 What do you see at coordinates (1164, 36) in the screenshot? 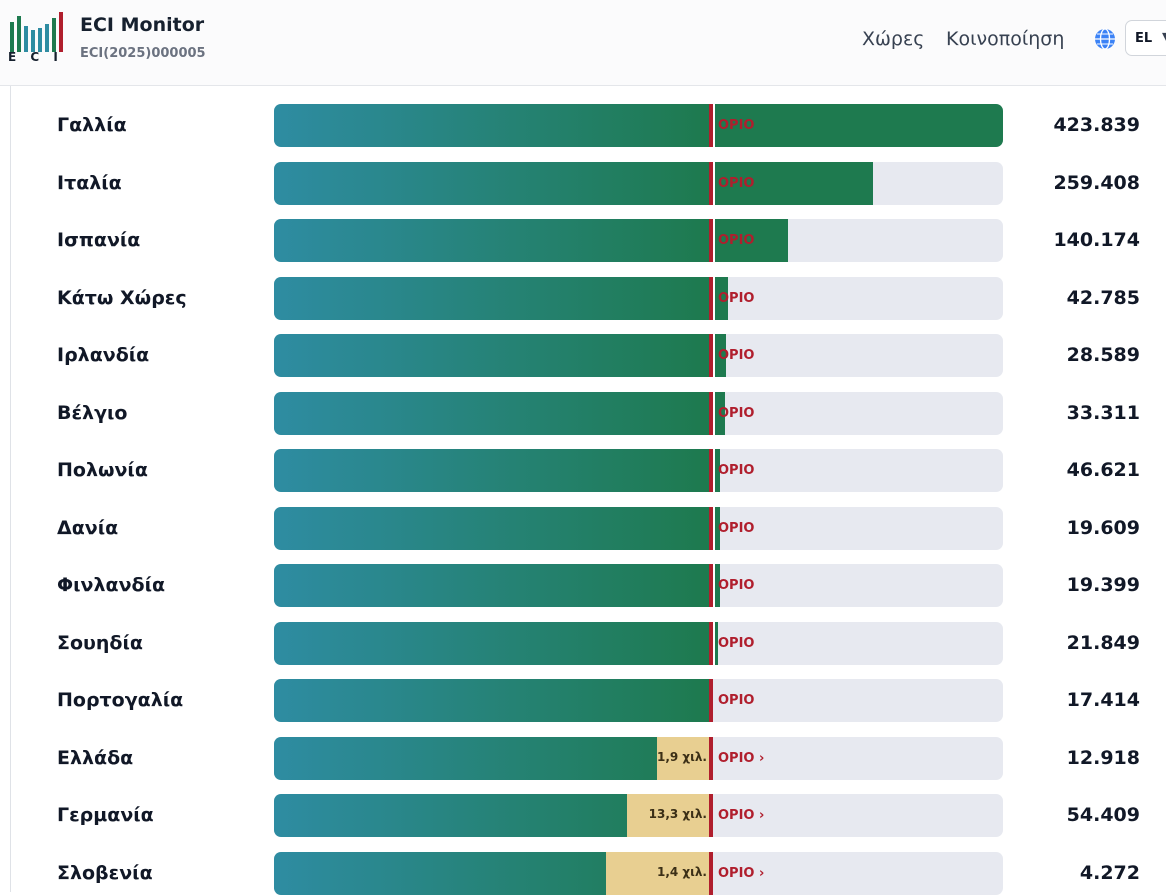
I see `chevron-down-icon: ▼` at bounding box center [1164, 36].